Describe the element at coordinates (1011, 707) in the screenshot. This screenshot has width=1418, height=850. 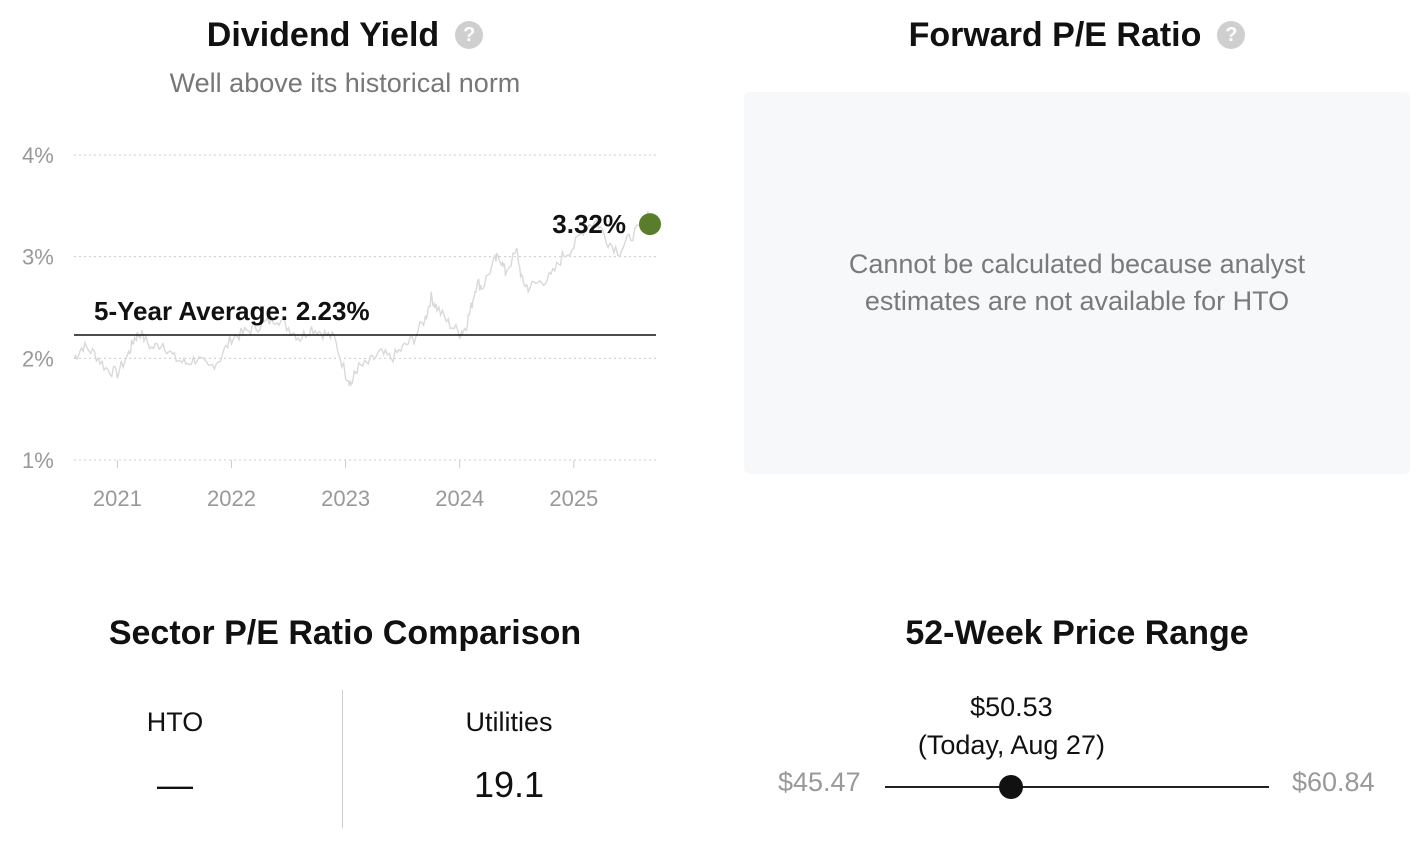
I see `current-price: $50.53` at that location.